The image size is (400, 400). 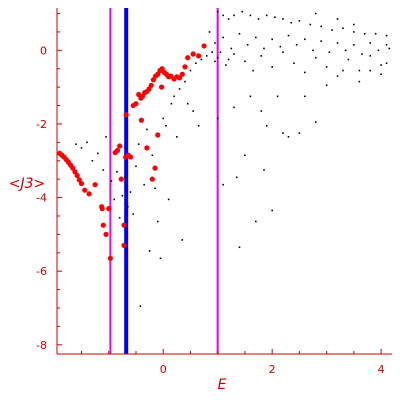 I want to click on y-tick-label: -8, so click(x=41, y=345).